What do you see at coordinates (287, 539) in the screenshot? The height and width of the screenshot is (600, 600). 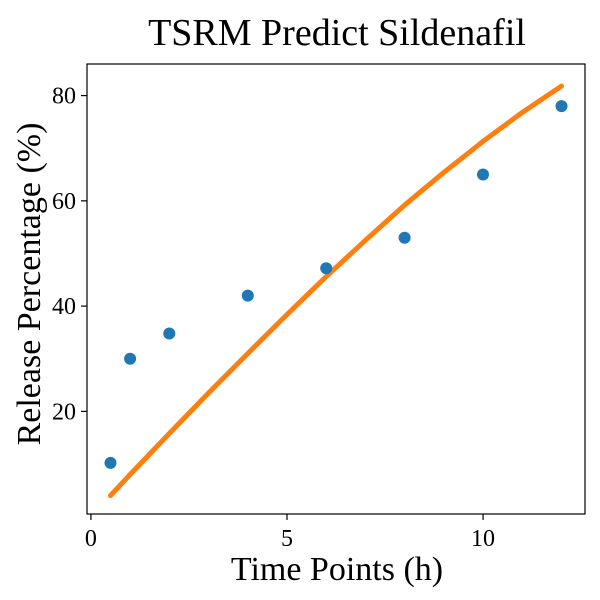 I see `x-tick-label: 5` at bounding box center [287, 539].